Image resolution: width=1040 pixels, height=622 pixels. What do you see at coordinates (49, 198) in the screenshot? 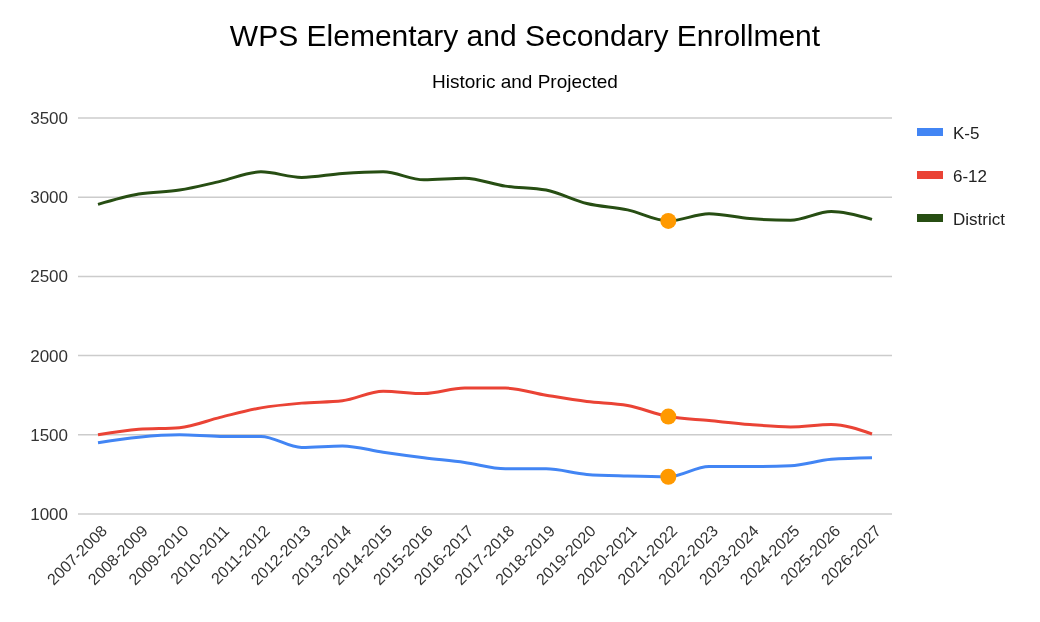
I see `y-tick-label: 3000` at bounding box center [49, 198].